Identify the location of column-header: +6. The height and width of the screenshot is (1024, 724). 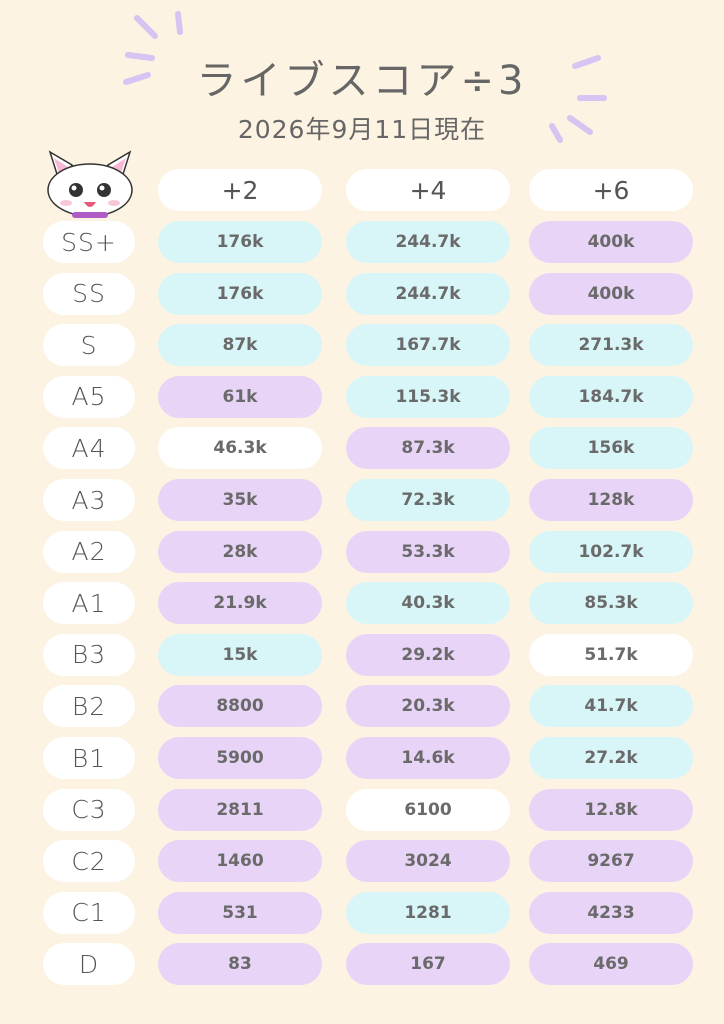
(611, 190).